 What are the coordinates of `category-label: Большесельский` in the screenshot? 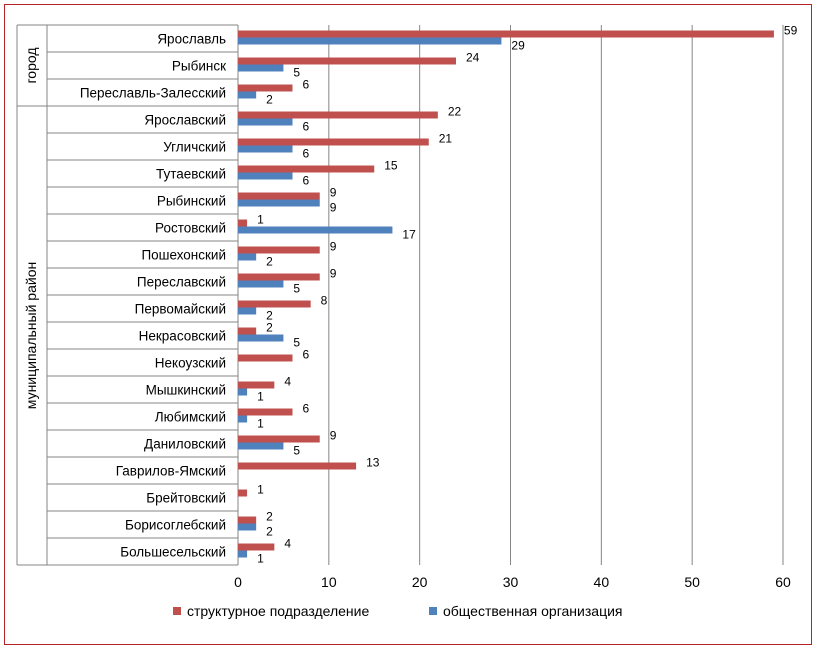 It's located at (173, 552).